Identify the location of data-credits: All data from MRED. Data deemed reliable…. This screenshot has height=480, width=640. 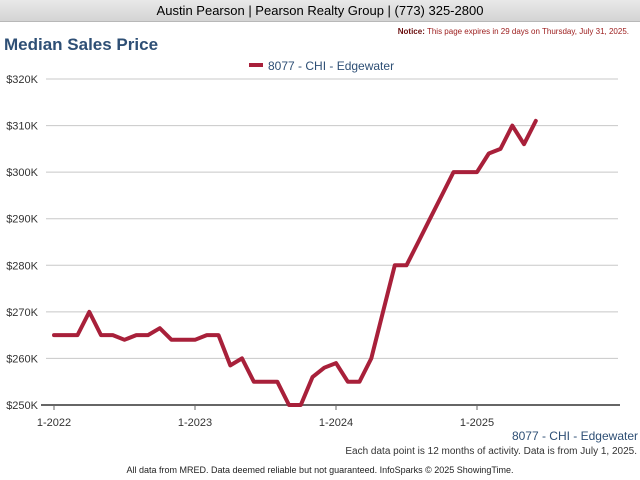
(320, 470).